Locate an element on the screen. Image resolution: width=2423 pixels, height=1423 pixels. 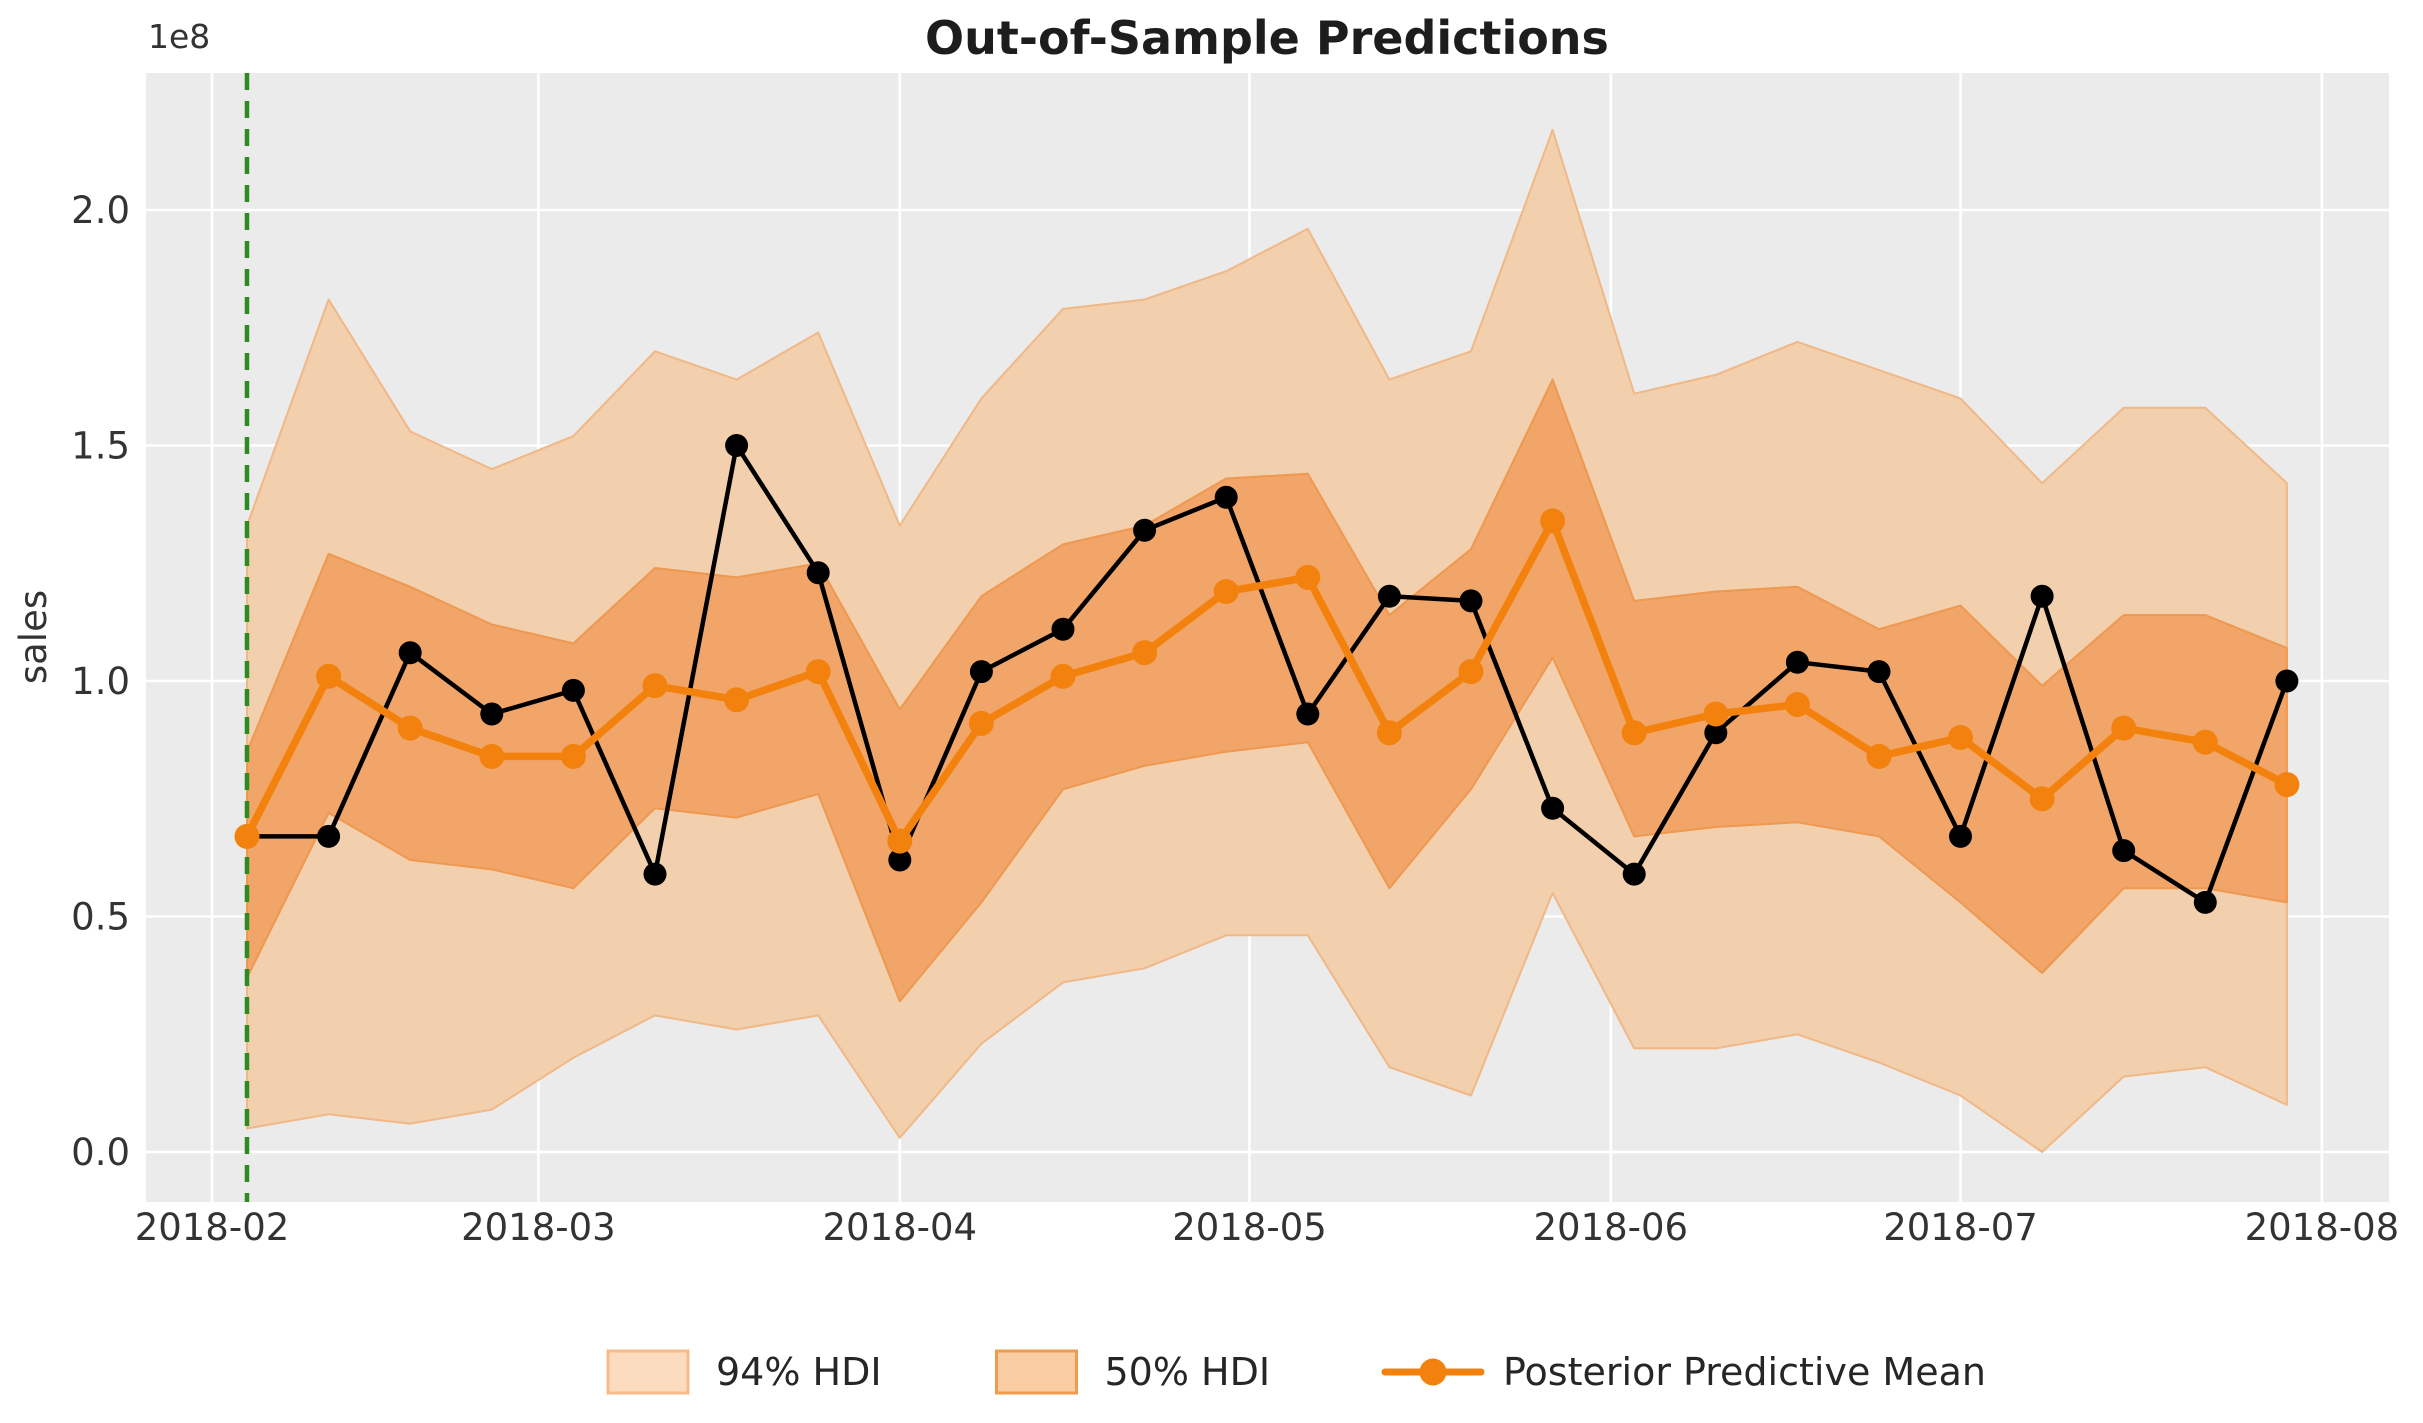
legend-label: 94% HDI is located at coordinates (799, 1372).